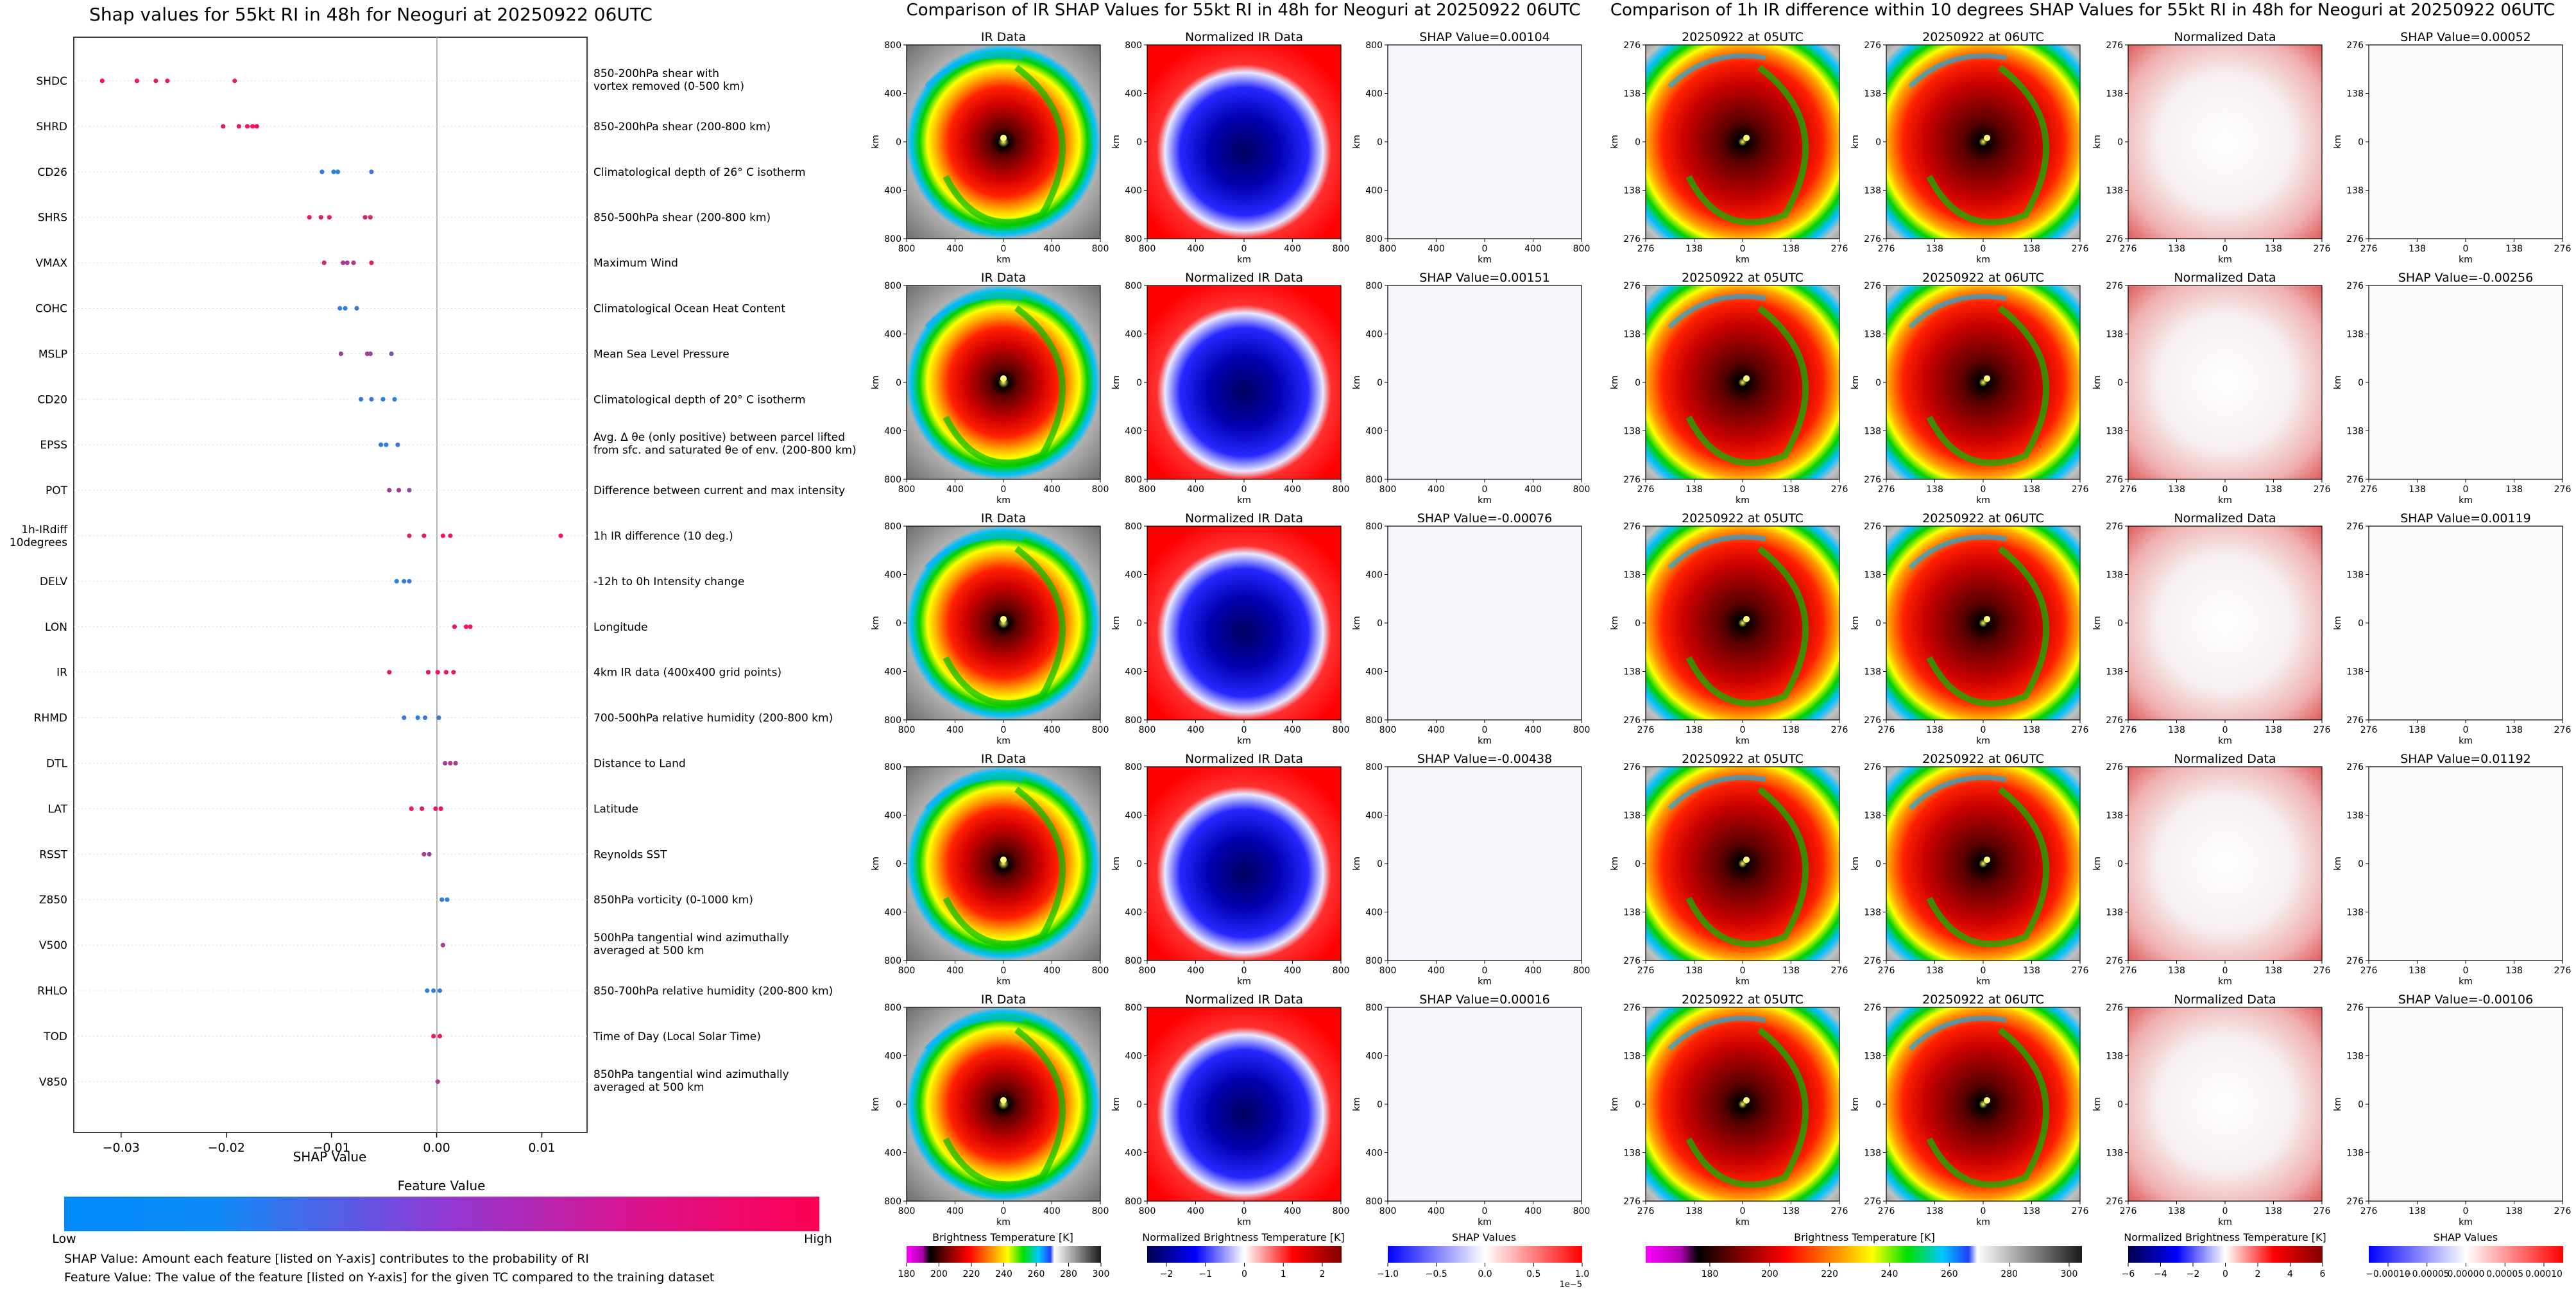  Describe the element at coordinates (346, 627) in the screenshot. I see `feature-row-lon: LON Longitude` at that location.